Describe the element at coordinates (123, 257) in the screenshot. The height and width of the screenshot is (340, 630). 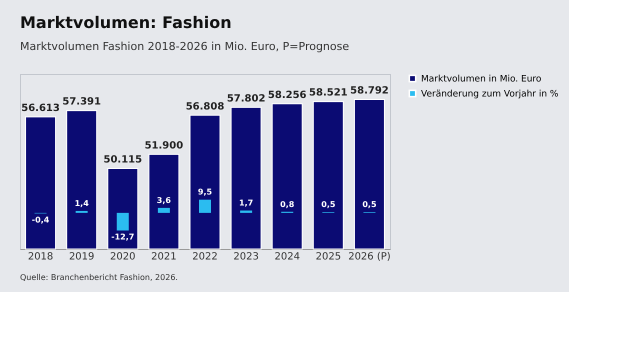
I see `x-tick-label: 2020` at that location.